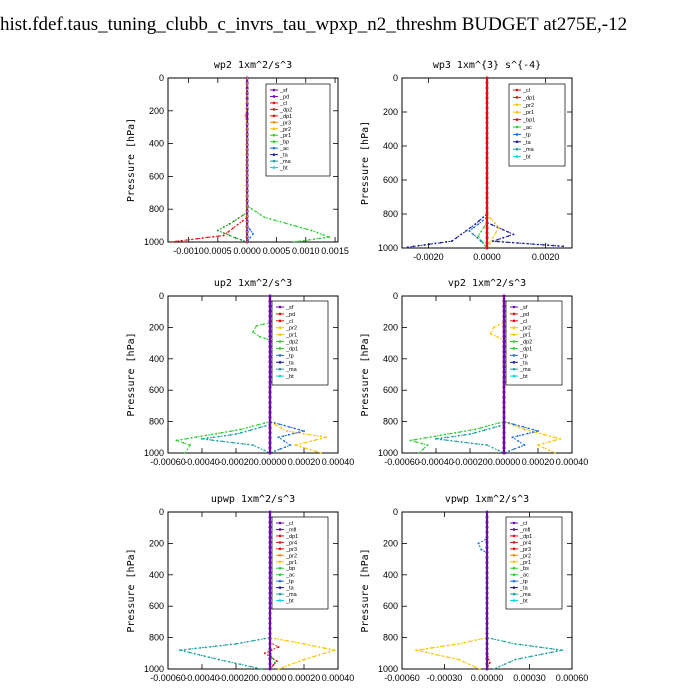 The image size is (700, 700). Describe the element at coordinates (524, 576) in the screenshot. I see `legend-entry: _ac` at that location.